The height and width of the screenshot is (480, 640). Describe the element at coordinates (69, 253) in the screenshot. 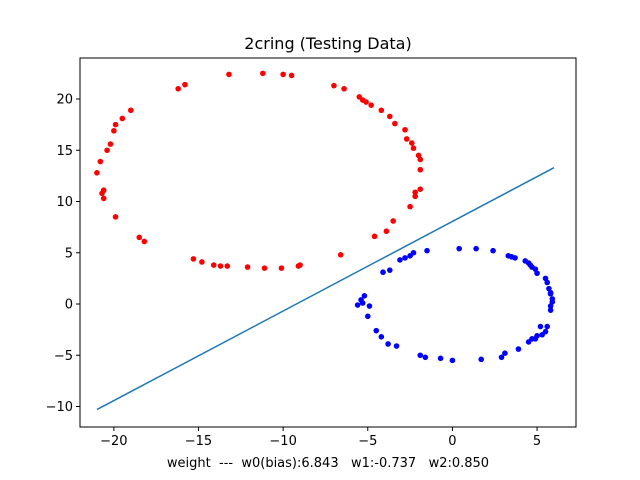

I see `y-tick-label: 5` at that location.